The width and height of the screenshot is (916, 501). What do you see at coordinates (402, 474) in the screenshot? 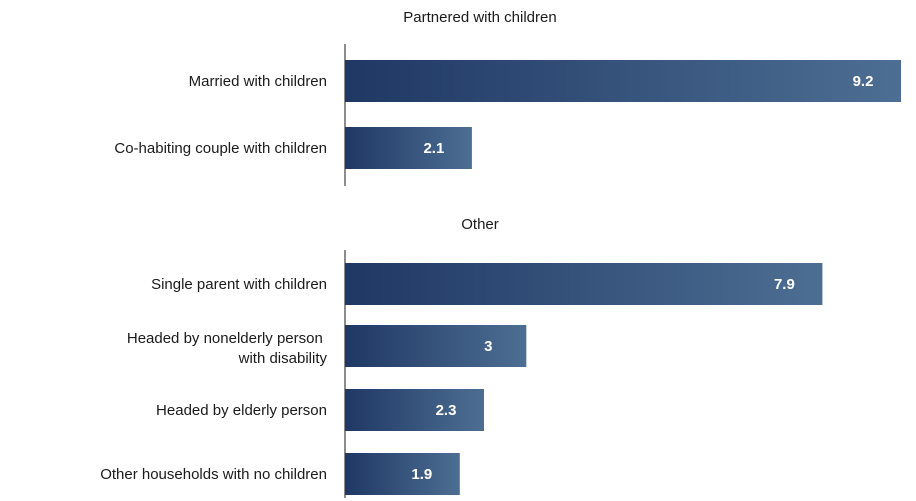
I see `bar-other-households-with-no-children` at bounding box center [402, 474].